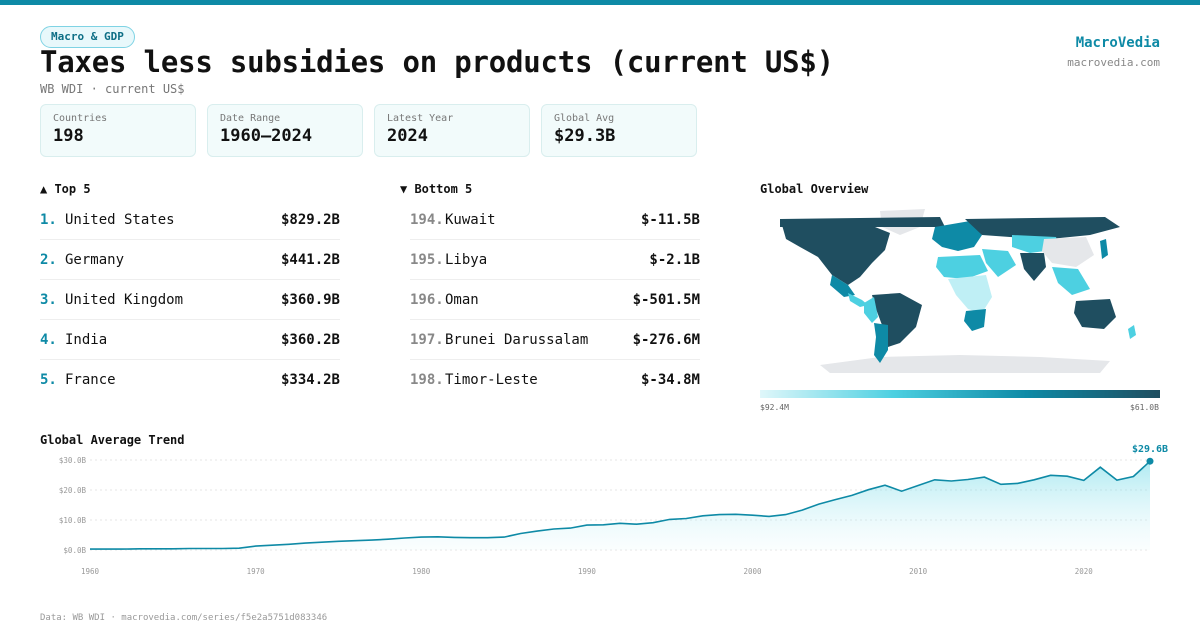 Image resolution: width=1200 pixels, height=630 pixels. I want to click on map-region-central-america, so click(858, 300).